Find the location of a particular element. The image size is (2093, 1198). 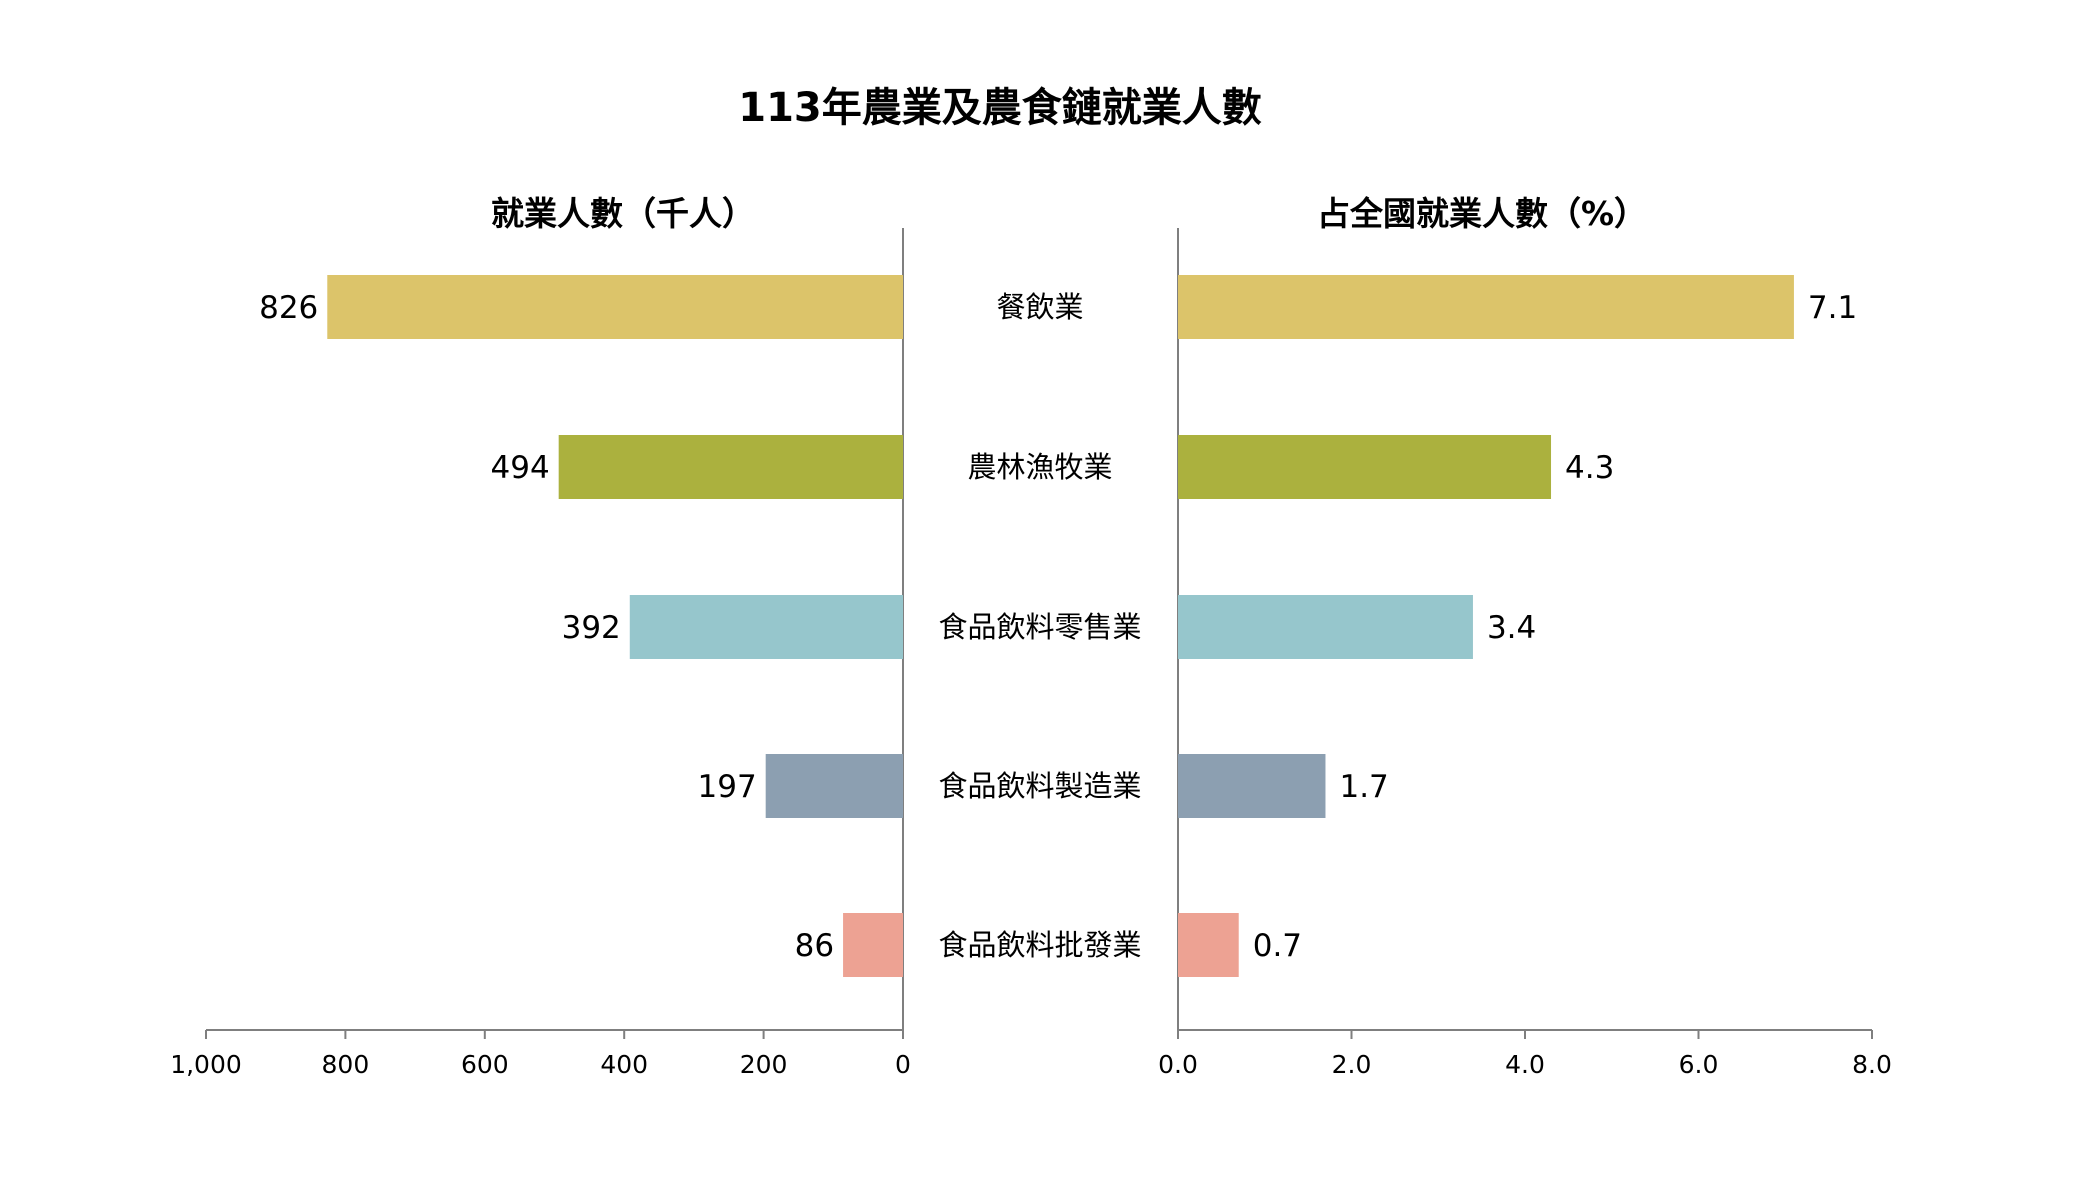

right-value-label: 7.1 is located at coordinates (1832, 308).